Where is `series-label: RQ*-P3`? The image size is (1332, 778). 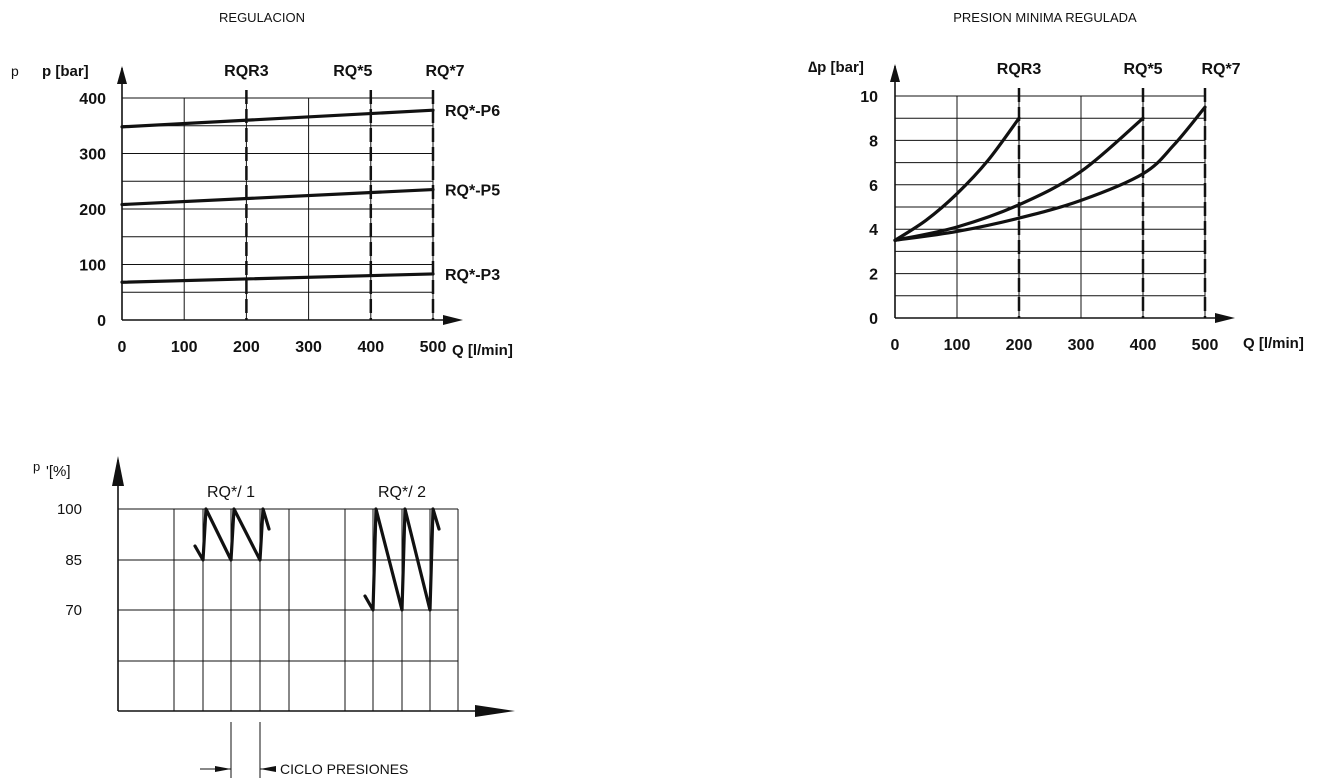
series-label: RQ*-P3 is located at coordinates (472, 275).